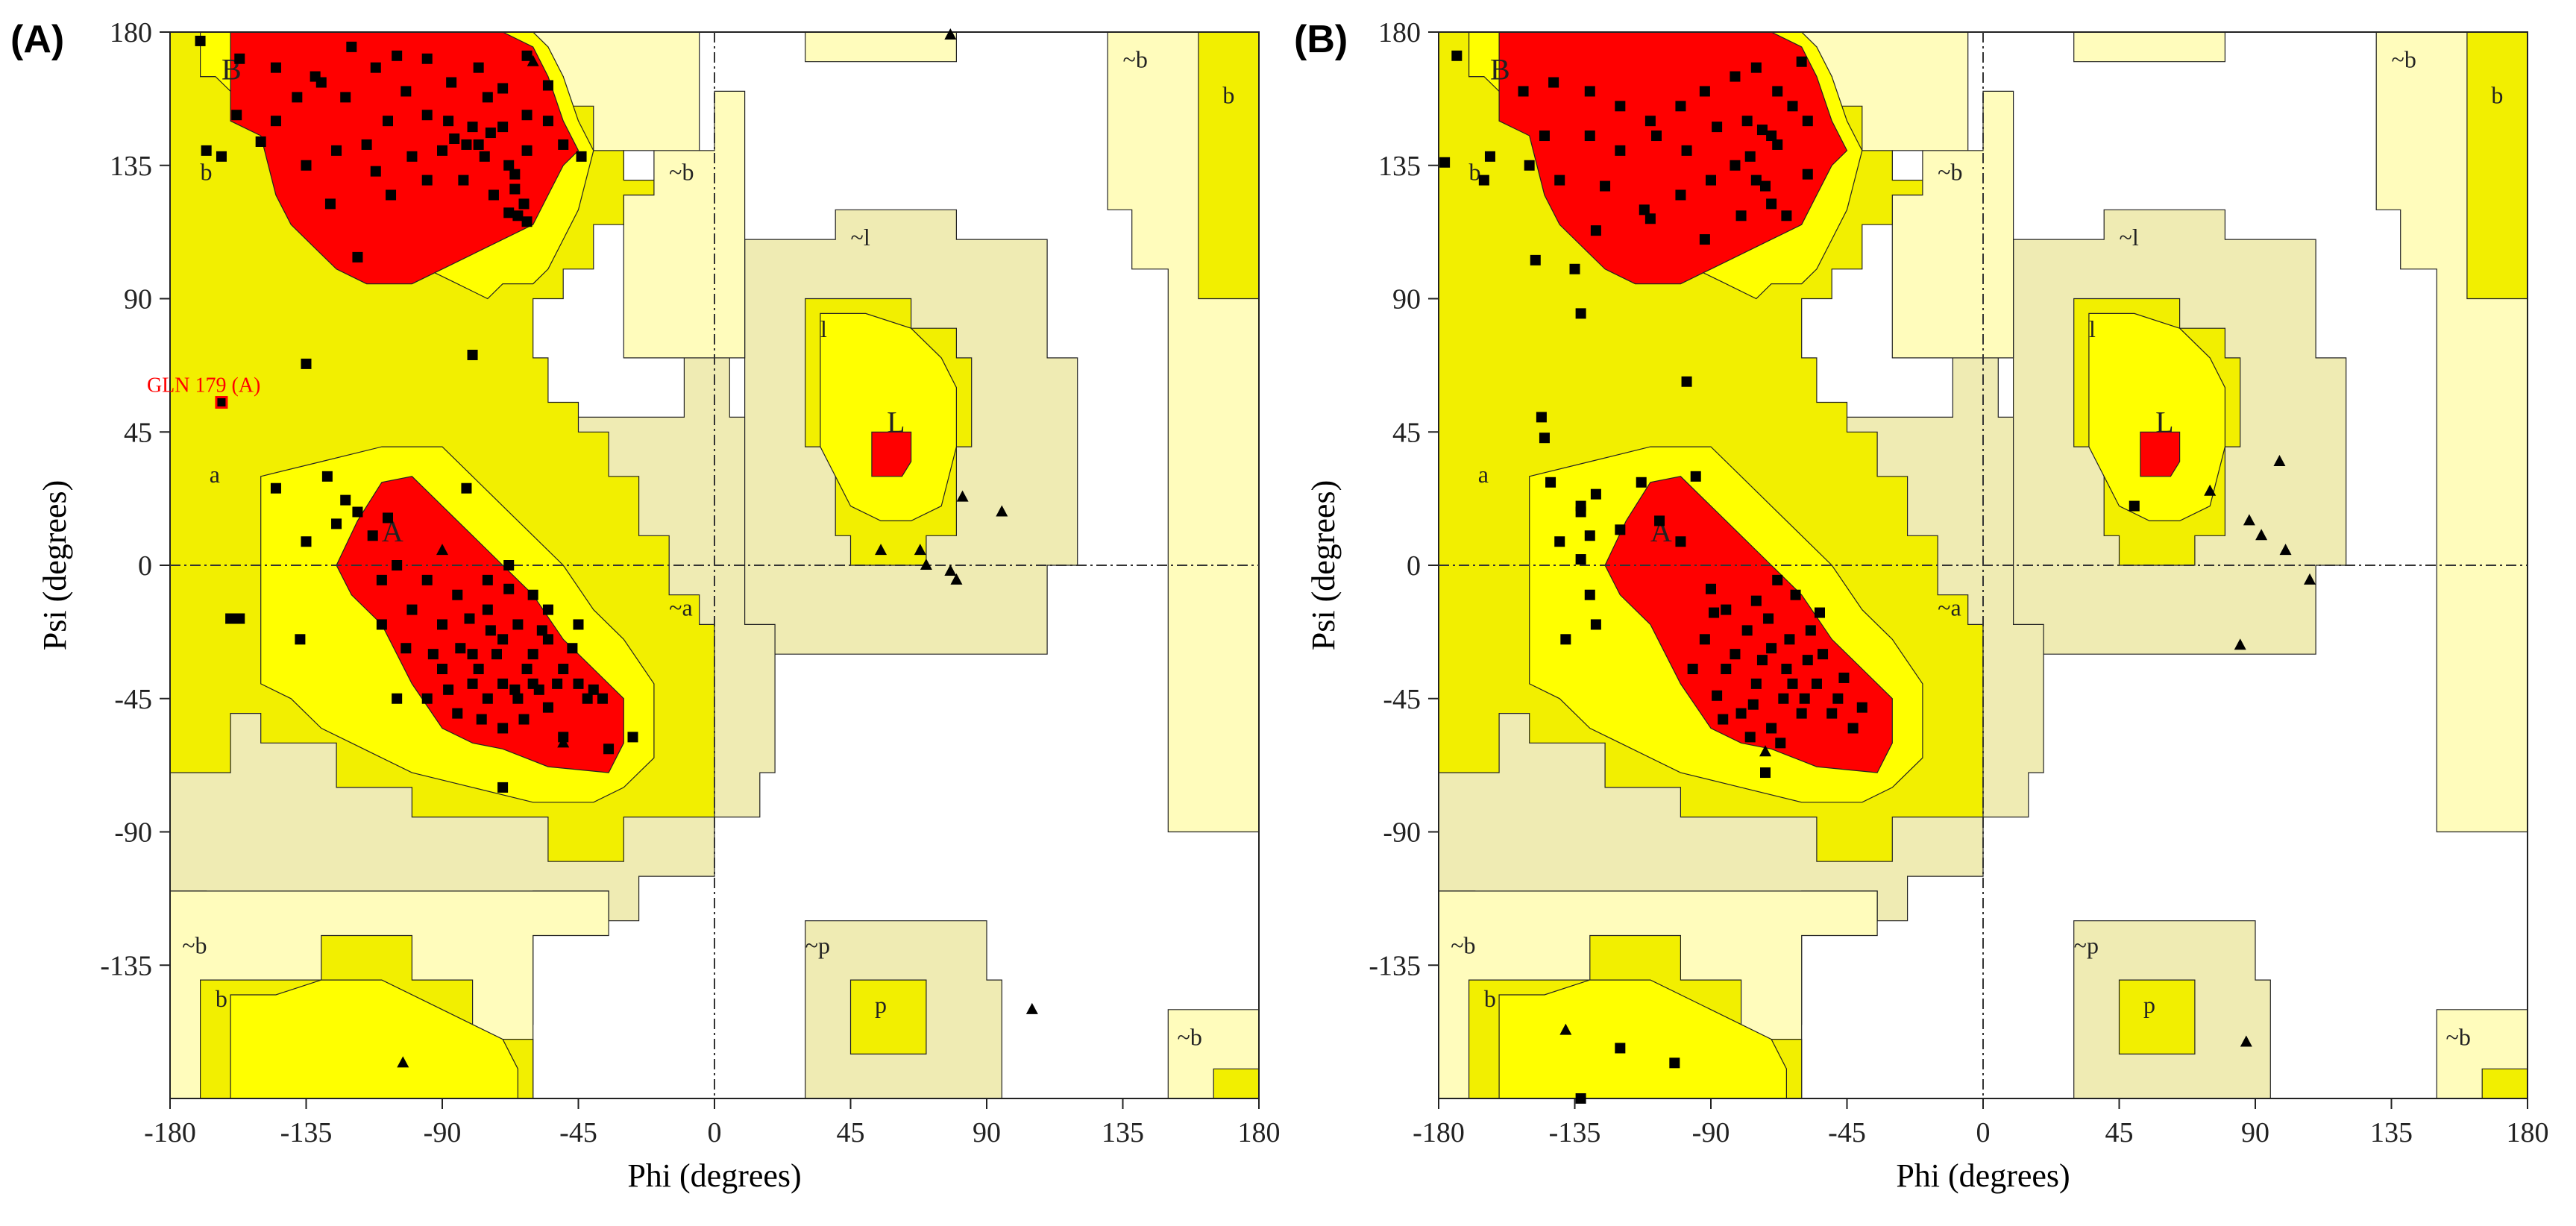  I want to click on allowed-region, so click(889, 417).